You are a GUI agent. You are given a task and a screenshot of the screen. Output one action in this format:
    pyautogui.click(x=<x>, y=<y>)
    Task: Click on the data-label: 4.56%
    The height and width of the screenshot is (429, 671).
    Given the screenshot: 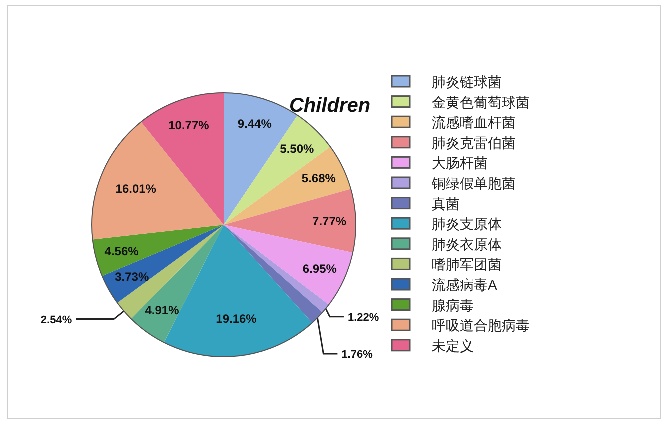 What is the action you would take?
    pyautogui.click(x=122, y=251)
    